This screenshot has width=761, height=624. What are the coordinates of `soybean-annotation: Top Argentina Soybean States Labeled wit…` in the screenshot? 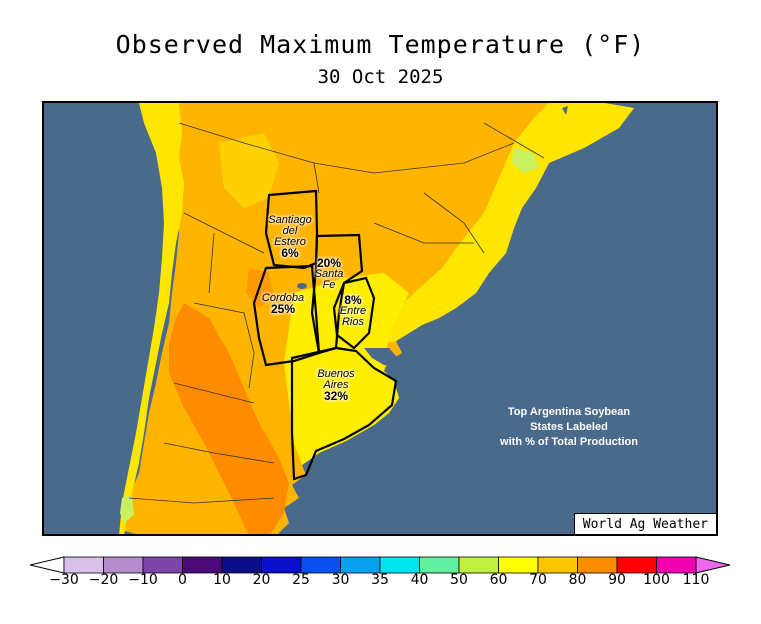 It's located at (569, 427).